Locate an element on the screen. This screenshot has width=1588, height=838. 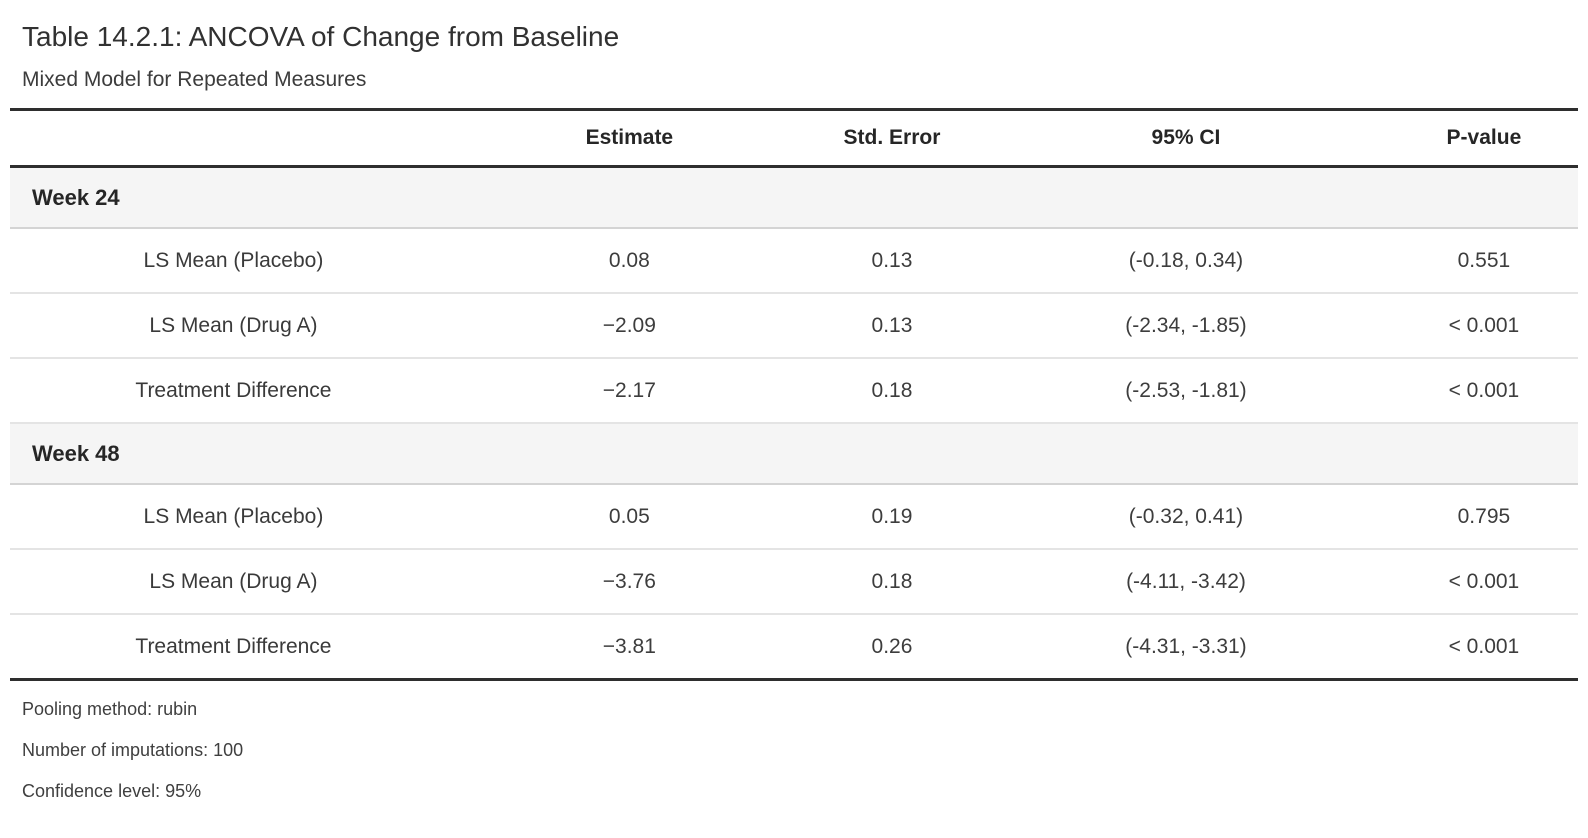
estimate-cell: −2.17 is located at coordinates (629, 391).